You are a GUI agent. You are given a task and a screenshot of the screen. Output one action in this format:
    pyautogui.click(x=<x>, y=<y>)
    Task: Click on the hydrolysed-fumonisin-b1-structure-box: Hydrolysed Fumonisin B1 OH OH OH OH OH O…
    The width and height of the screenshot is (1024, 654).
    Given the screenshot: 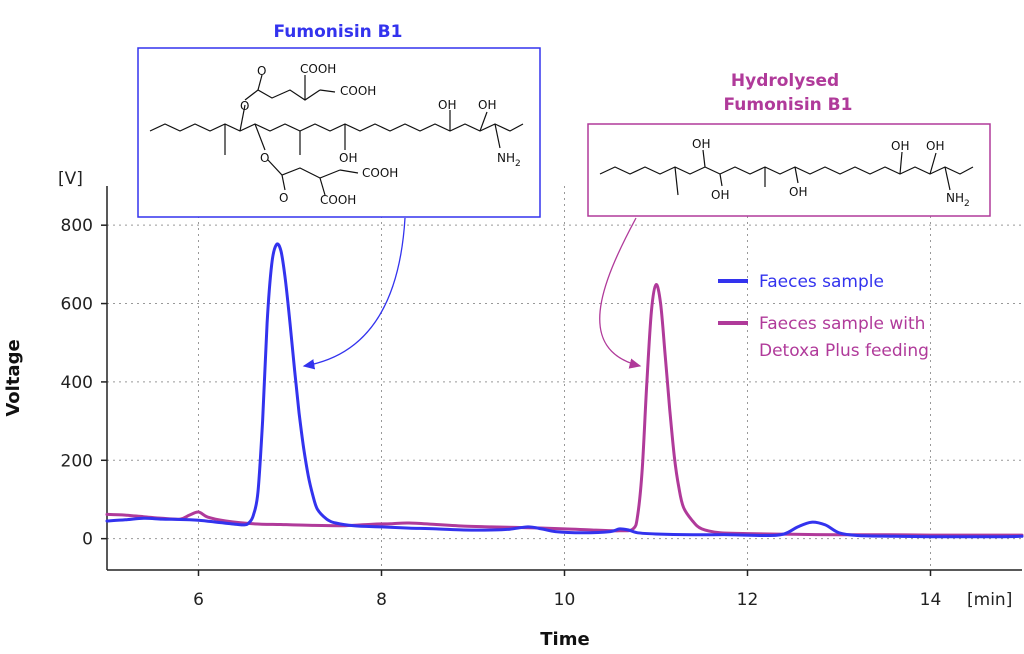 What is the action you would take?
    pyautogui.click(x=789, y=144)
    